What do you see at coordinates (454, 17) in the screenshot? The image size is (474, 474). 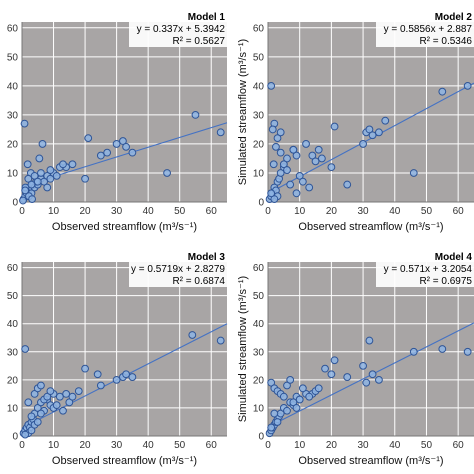 I see `model-title: Model 2` at bounding box center [454, 17].